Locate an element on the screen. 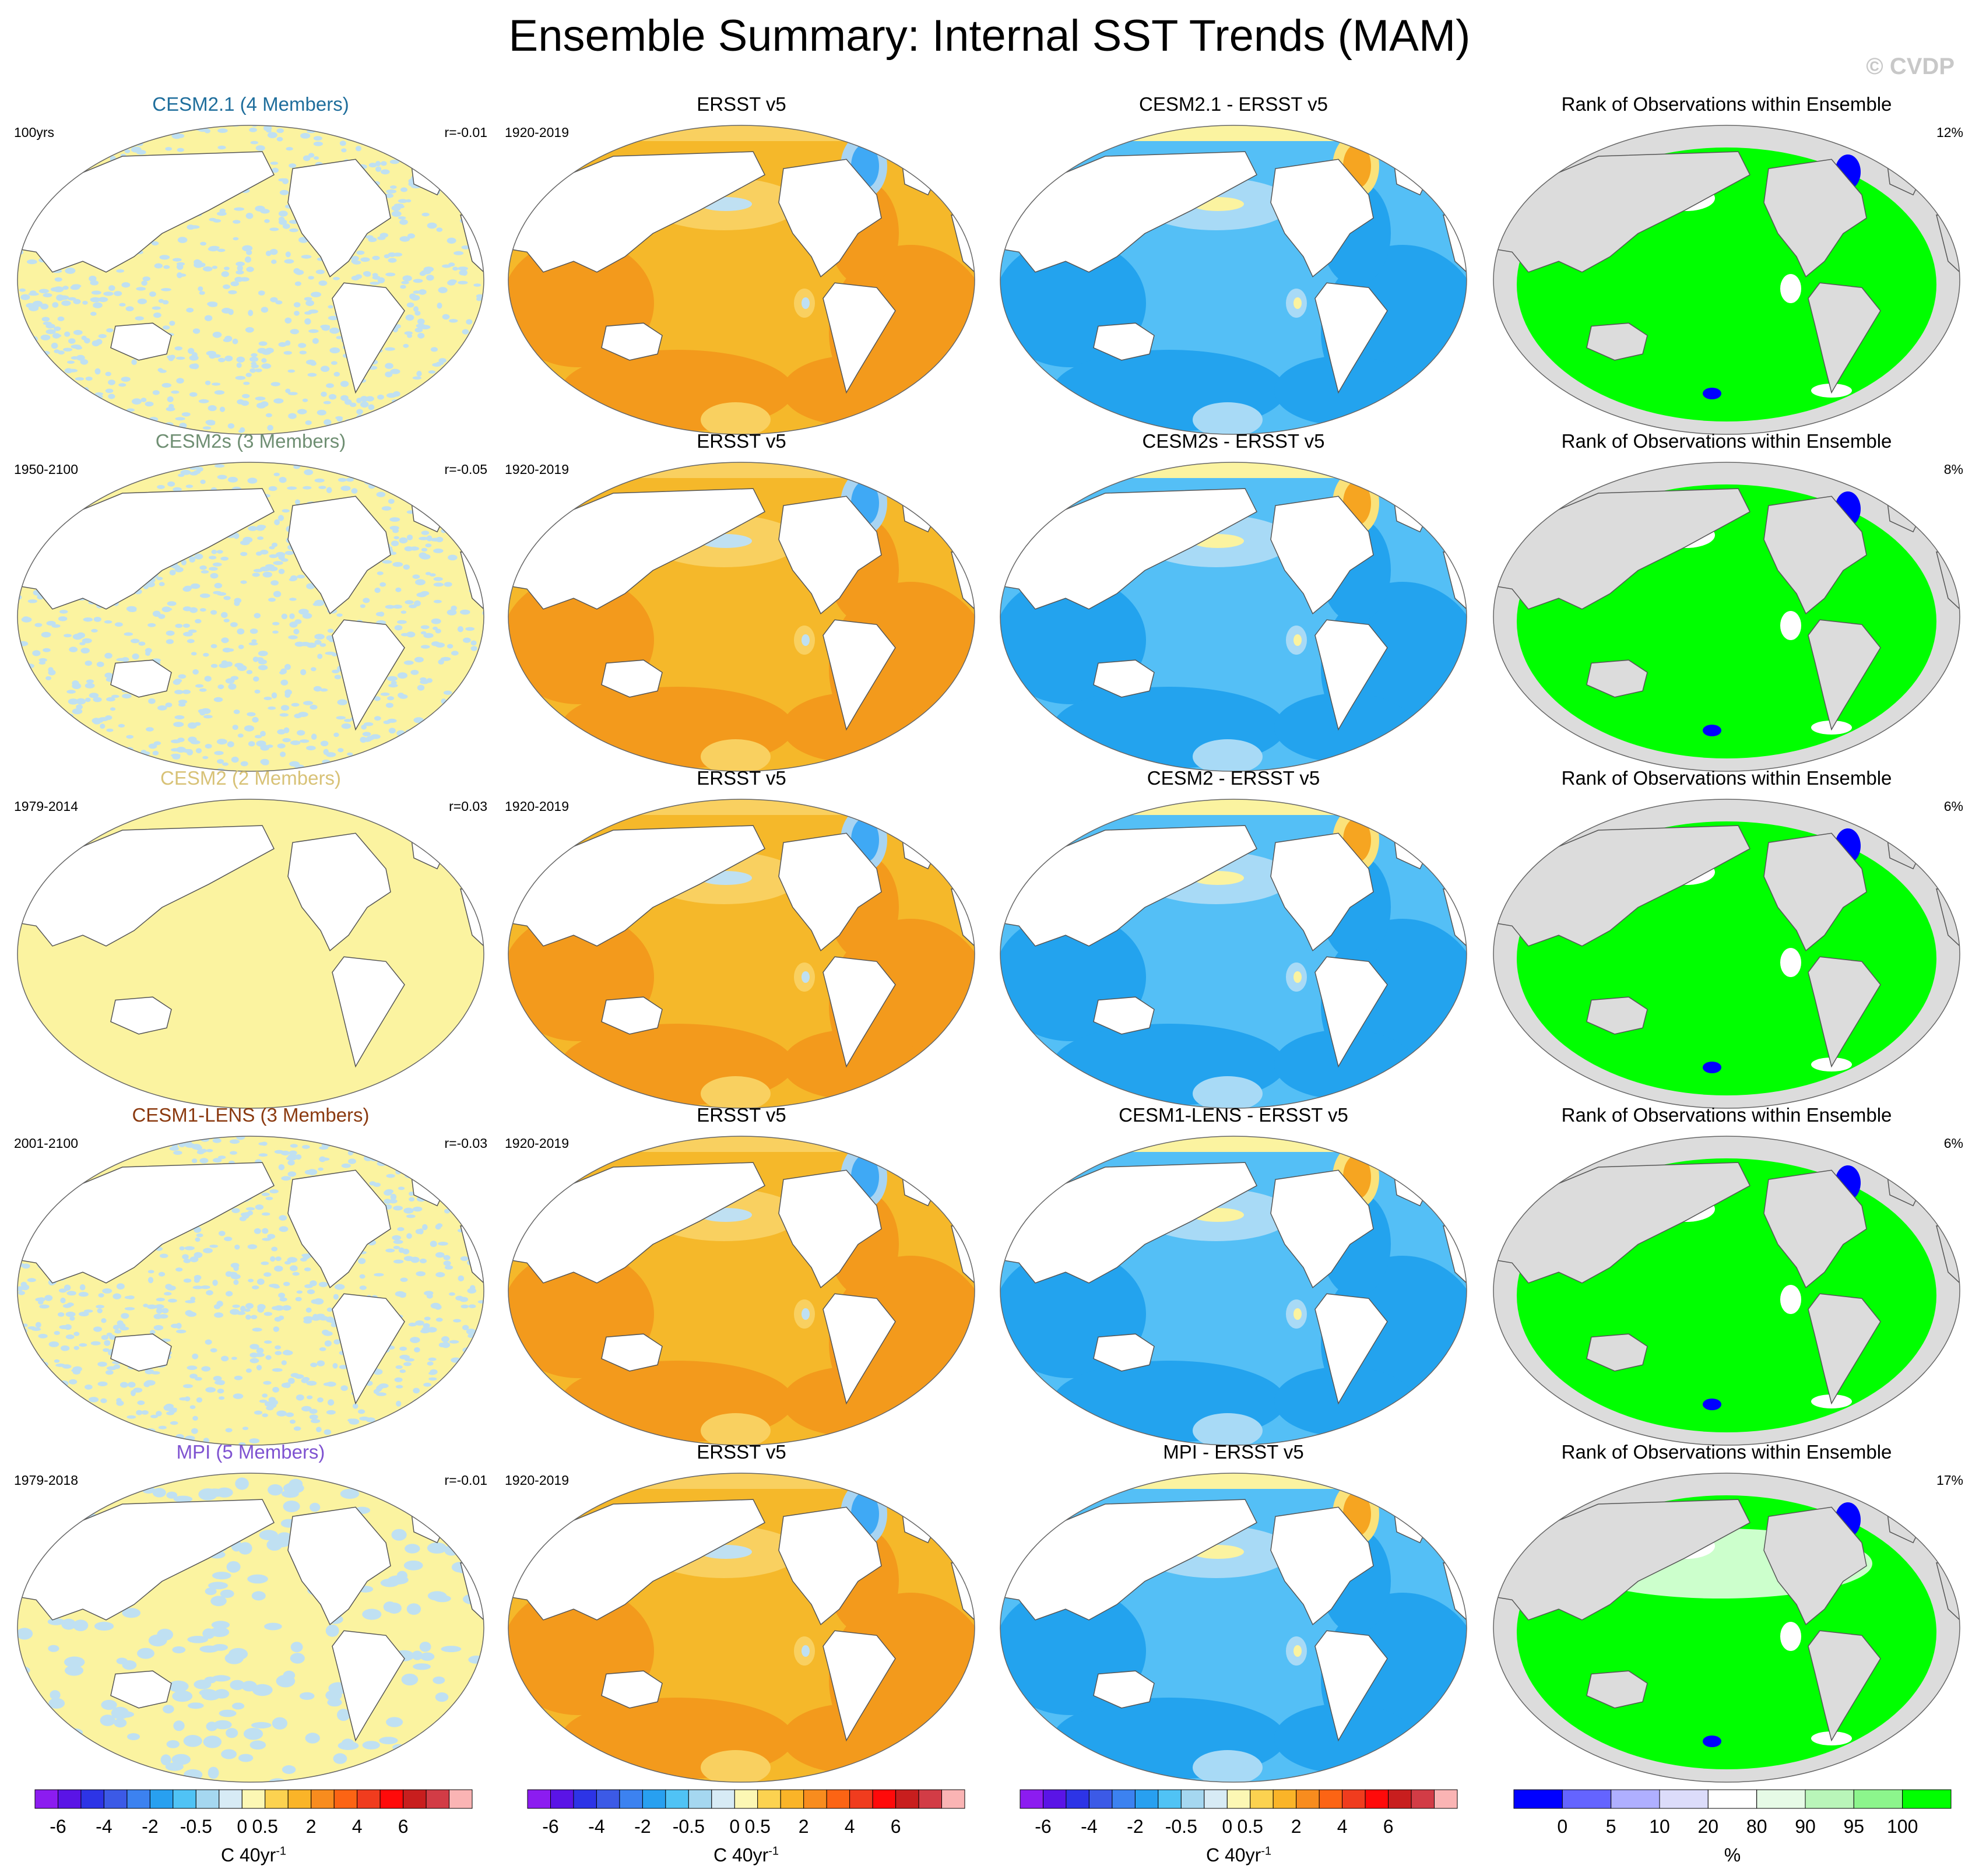 The width and height of the screenshot is (1979, 1876). stat-label: 8% is located at coordinates (1953, 469).